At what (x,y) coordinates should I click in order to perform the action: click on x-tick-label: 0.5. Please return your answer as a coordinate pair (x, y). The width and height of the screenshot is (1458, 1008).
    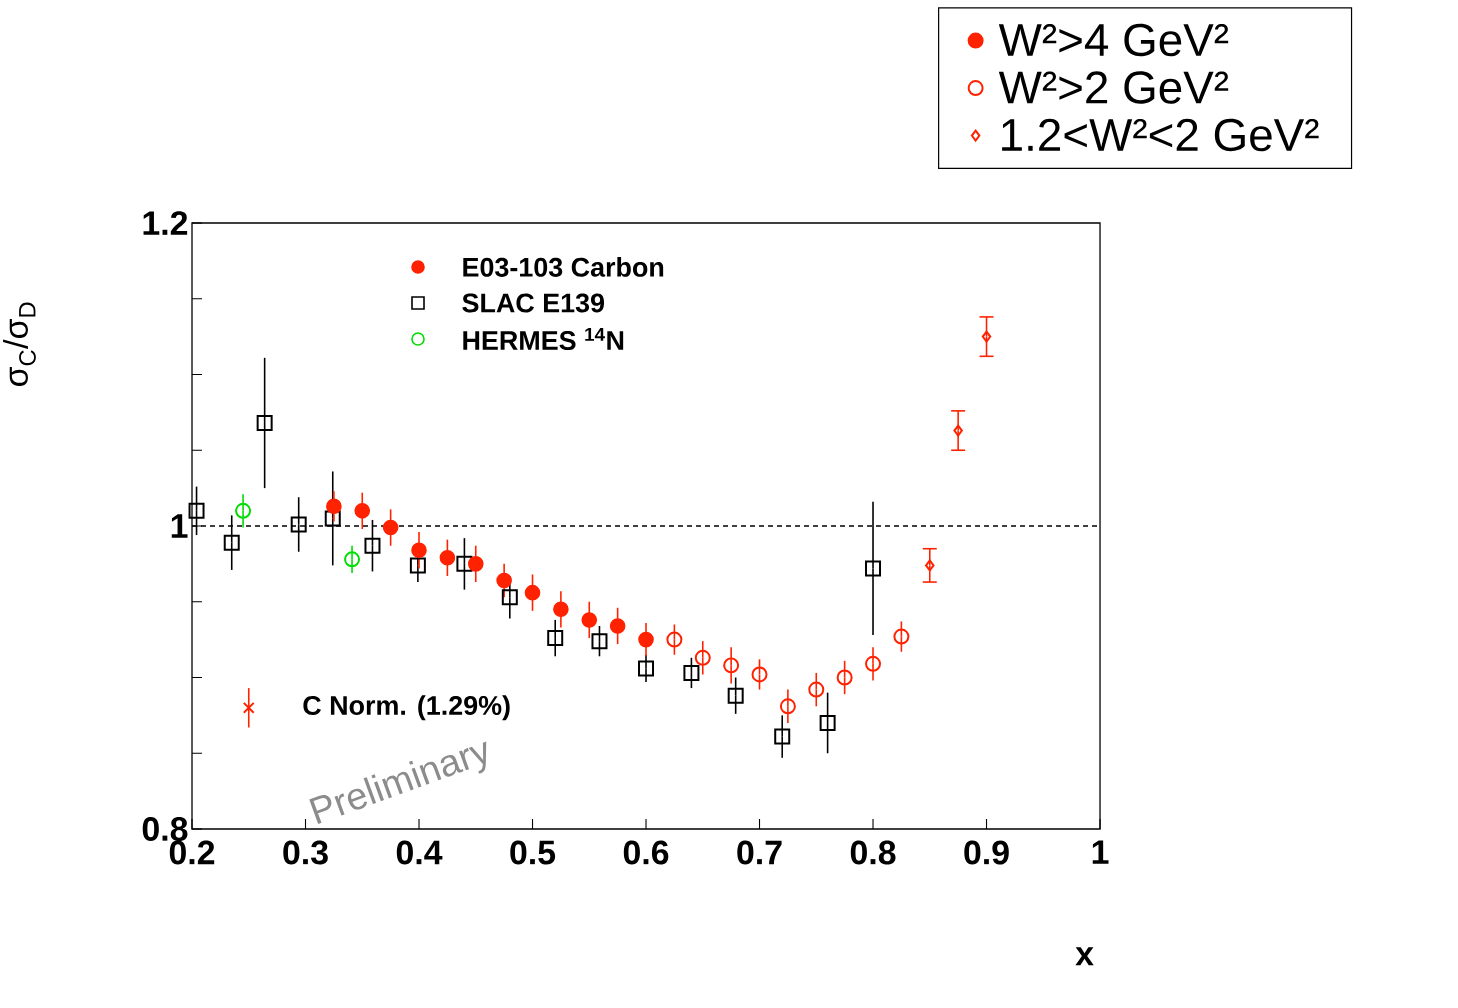
    Looking at the image, I should click on (533, 852).